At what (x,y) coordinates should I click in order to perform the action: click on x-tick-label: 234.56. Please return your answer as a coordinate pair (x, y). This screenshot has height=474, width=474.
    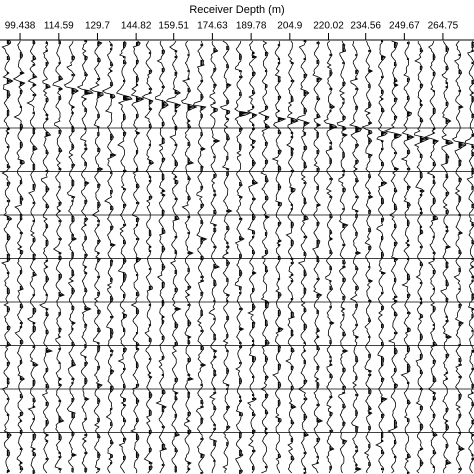
    Looking at the image, I should click on (365, 26).